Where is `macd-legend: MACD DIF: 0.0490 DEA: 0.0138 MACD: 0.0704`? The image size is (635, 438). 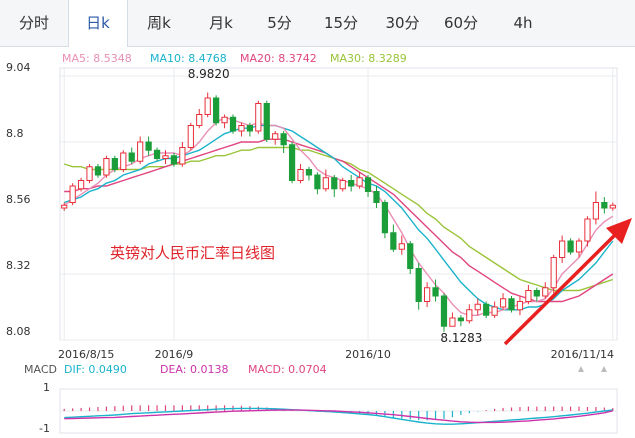
macd-legend: MACD DIF: 0.0490 DEA: 0.0138 MACD: 0.0704 is located at coordinates (175, 369).